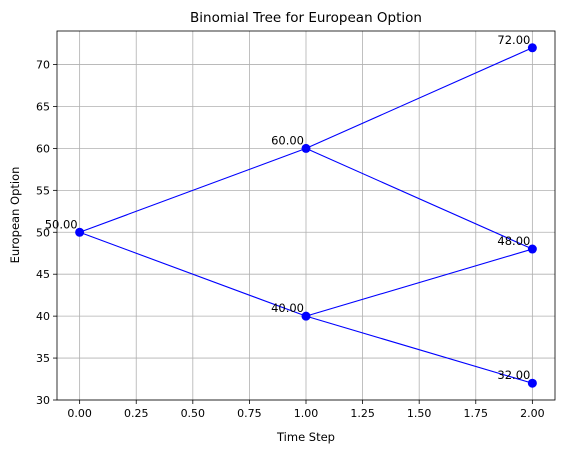 The image size is (563, 453). I want to click on x-tick-label: 0.00, so click(79, 413).